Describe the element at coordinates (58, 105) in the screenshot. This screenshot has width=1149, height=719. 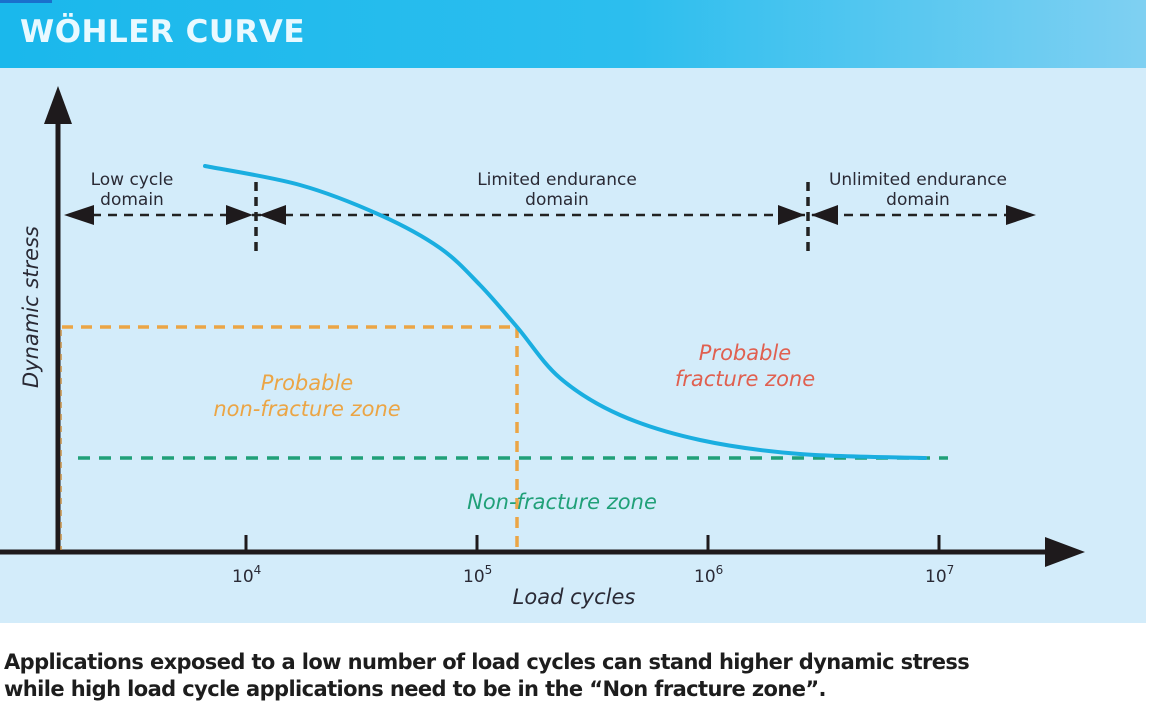
I see `y-axis-arrow-icon` at that location.